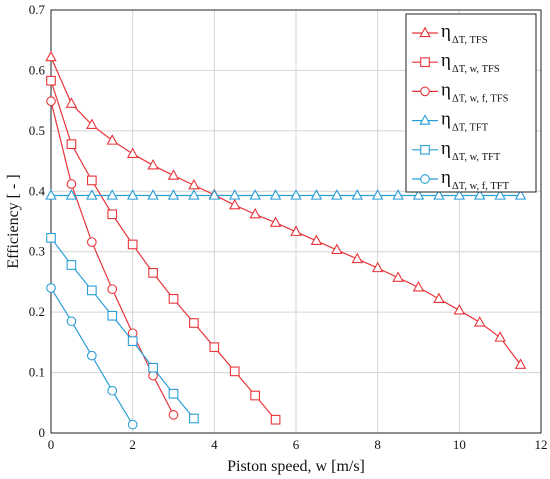 The image size is (550, 479). I want to click on y-tick-label: 0, so click(42, 432).